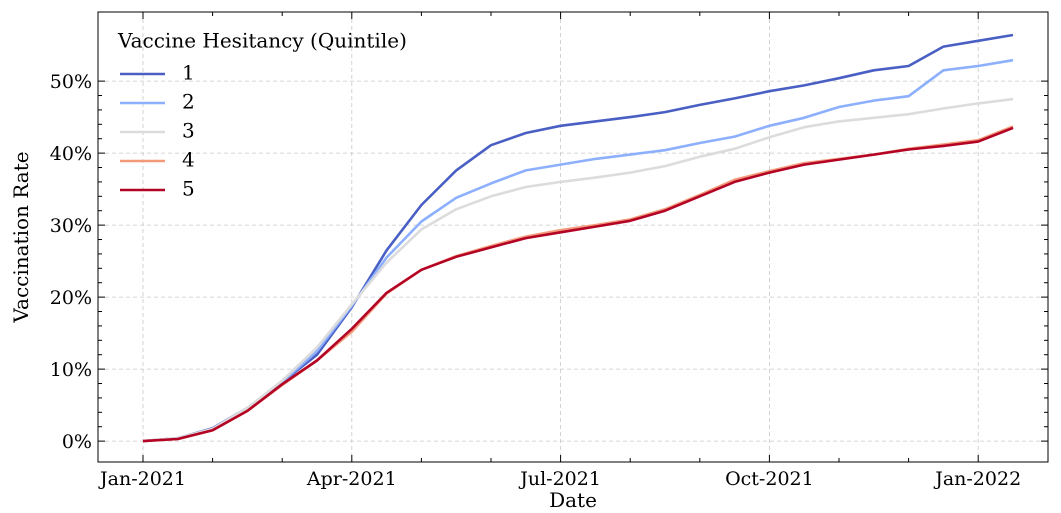  Describe the element at coordinates (188, 131) in the screenshot. I see `legend-label: 3` at that location.